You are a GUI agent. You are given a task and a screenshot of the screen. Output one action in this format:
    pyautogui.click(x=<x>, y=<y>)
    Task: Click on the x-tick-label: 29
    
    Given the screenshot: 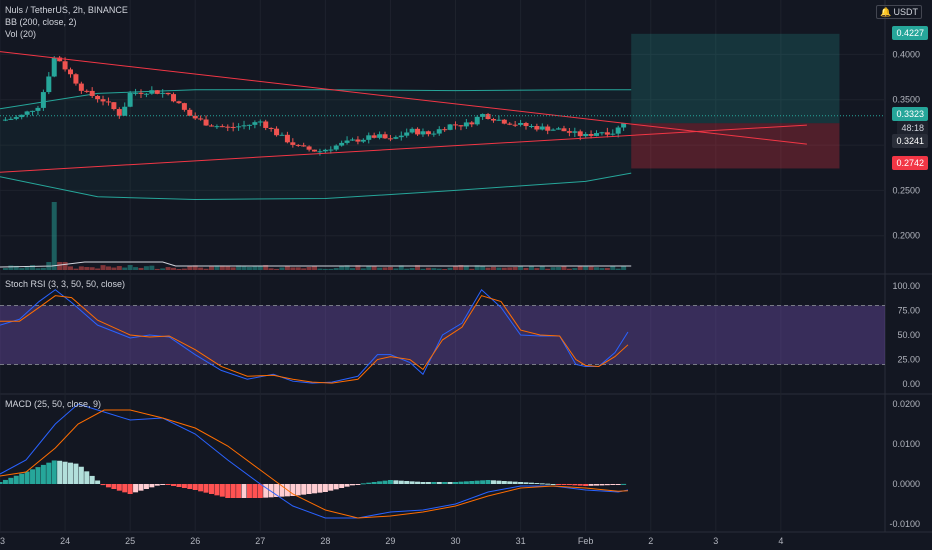 What is the action you would take?
    pyautogui.click(x=390, y=541)
    